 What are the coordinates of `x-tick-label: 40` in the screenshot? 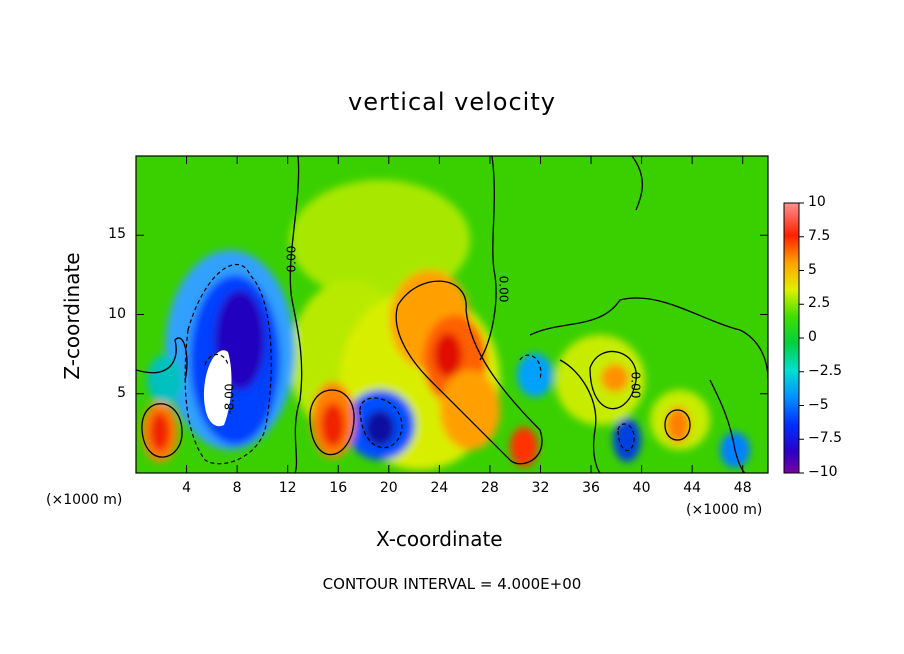 It's located at (641, 488).